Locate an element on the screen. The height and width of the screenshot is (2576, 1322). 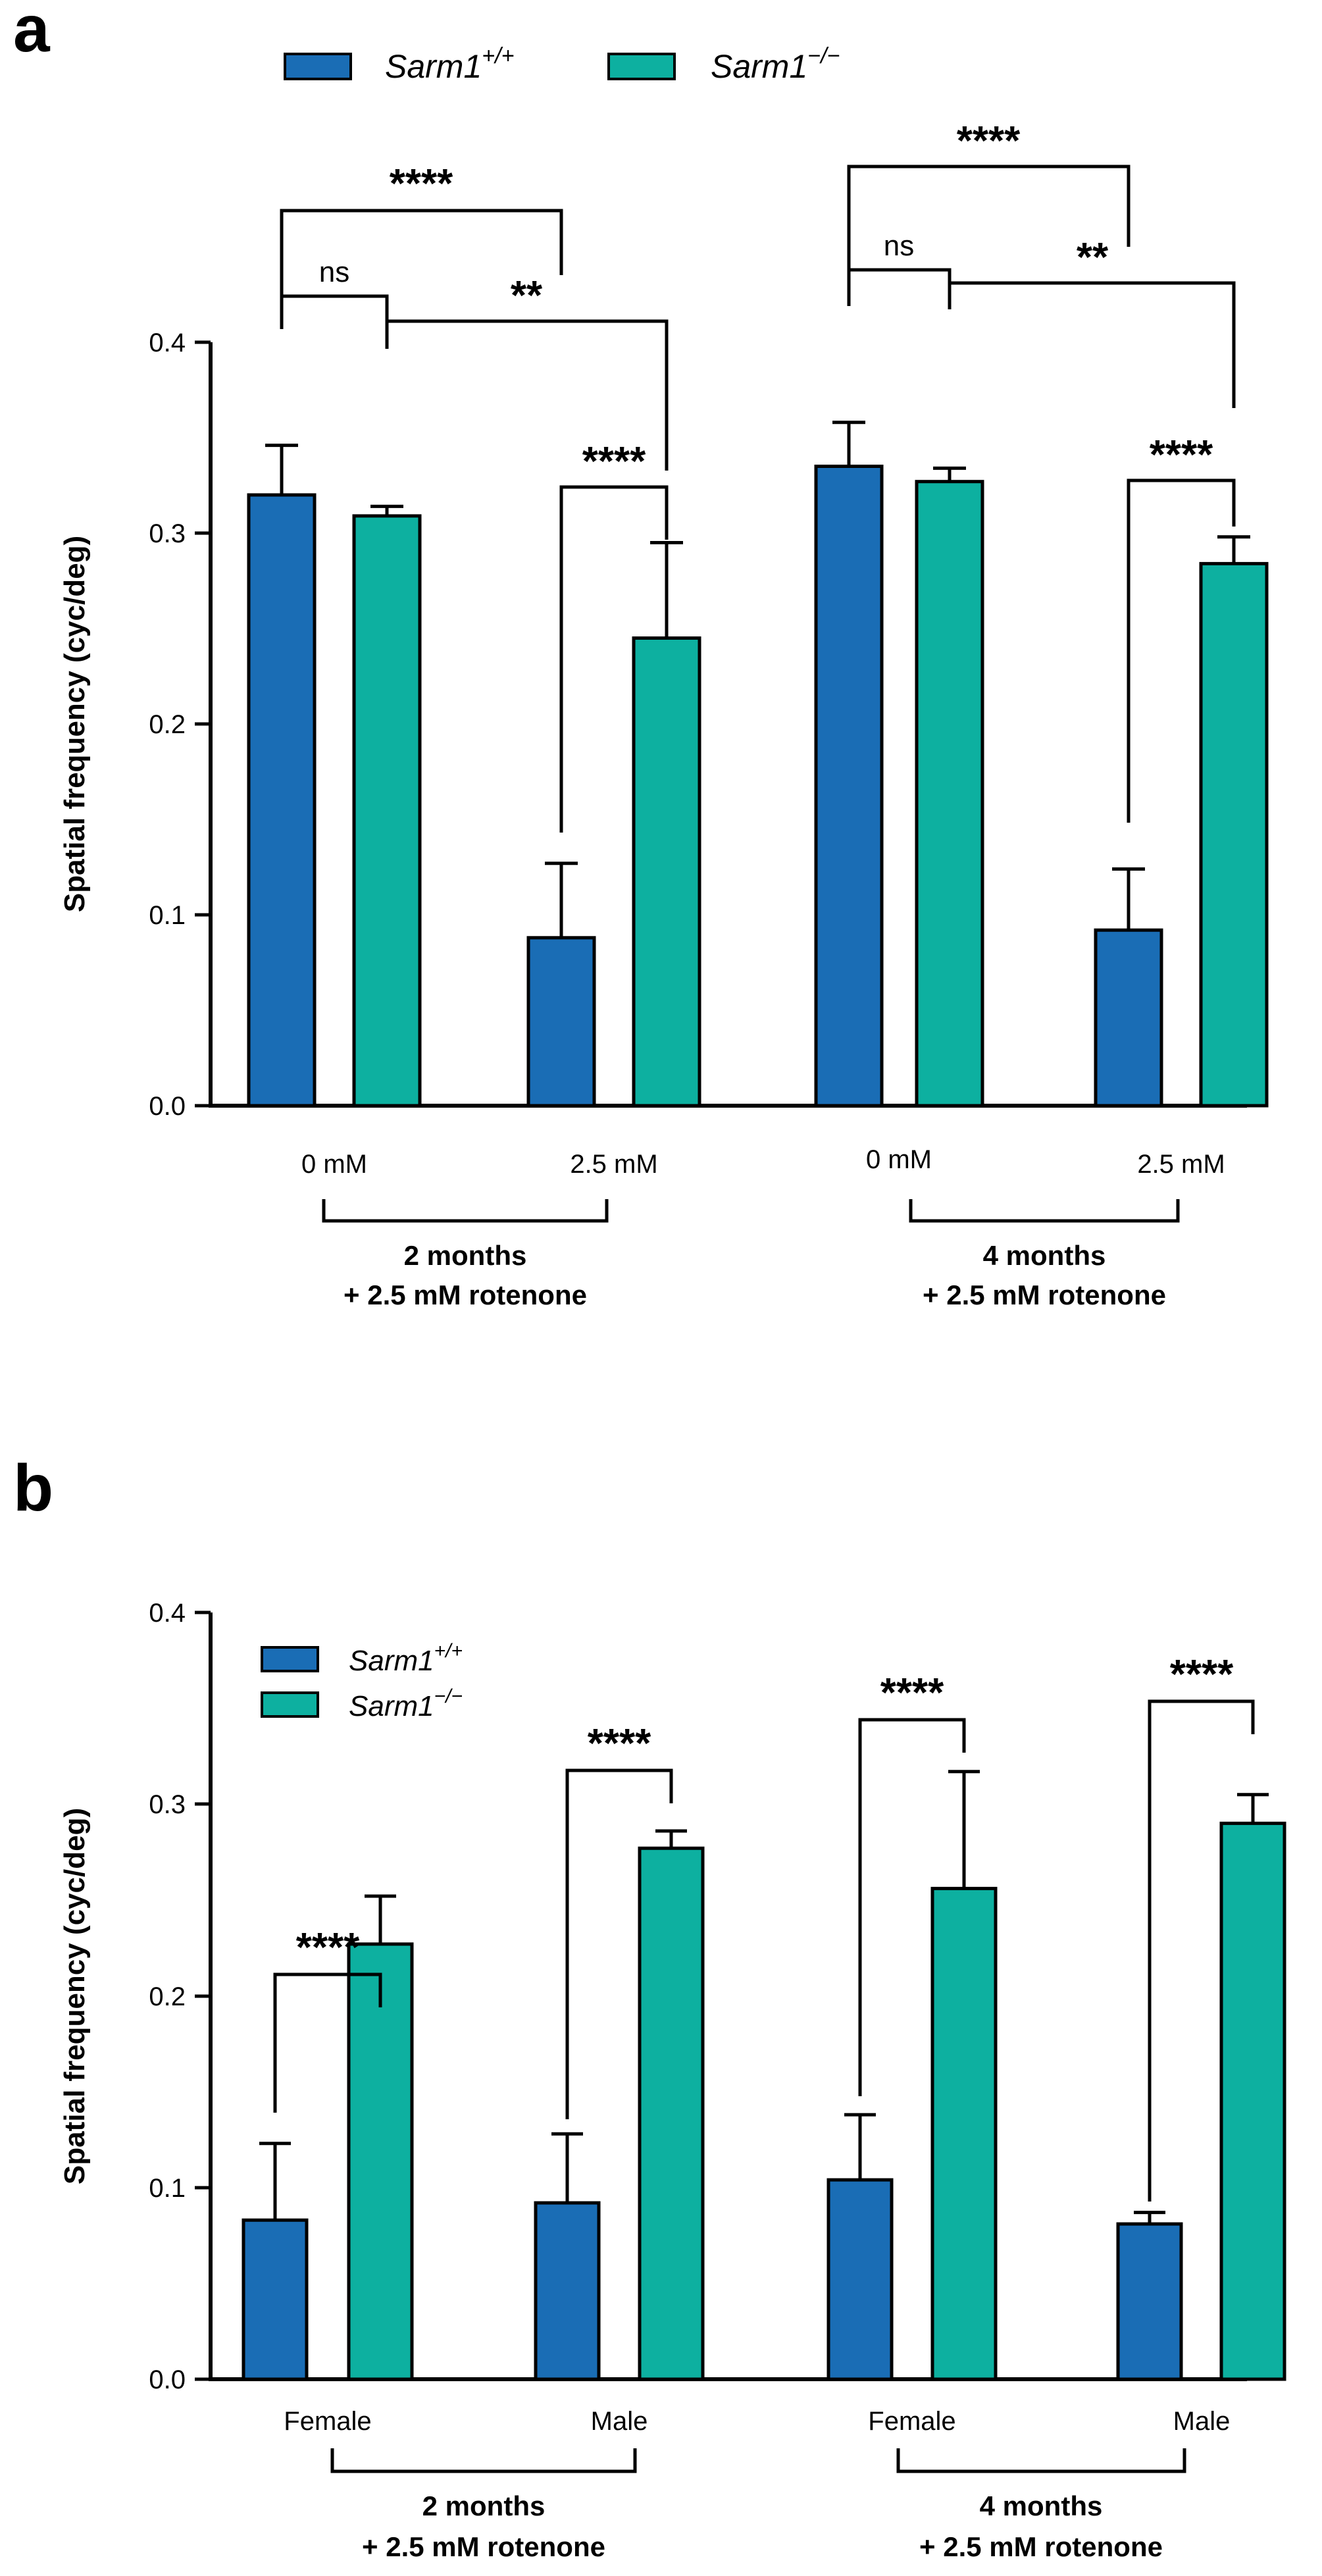
significance-brackets-b is located at coordinates (764, 1950).